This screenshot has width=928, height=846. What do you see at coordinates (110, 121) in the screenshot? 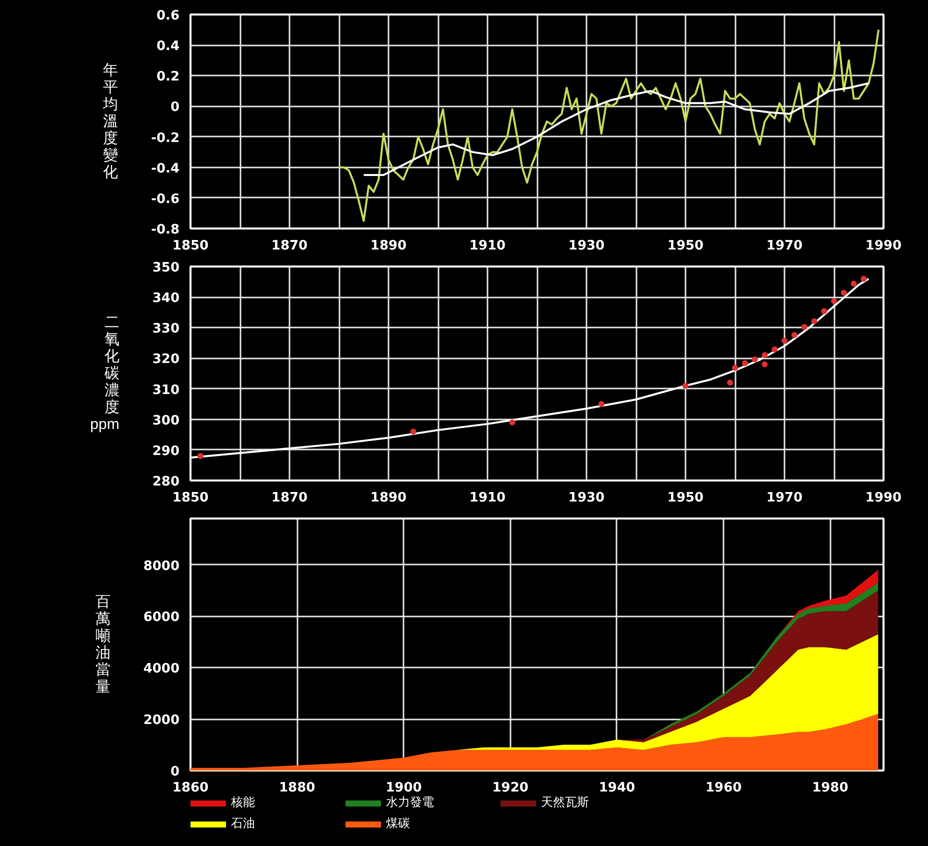
I see `y-axis-title: 年平均溫度變化` at bounding box center [110, 121].